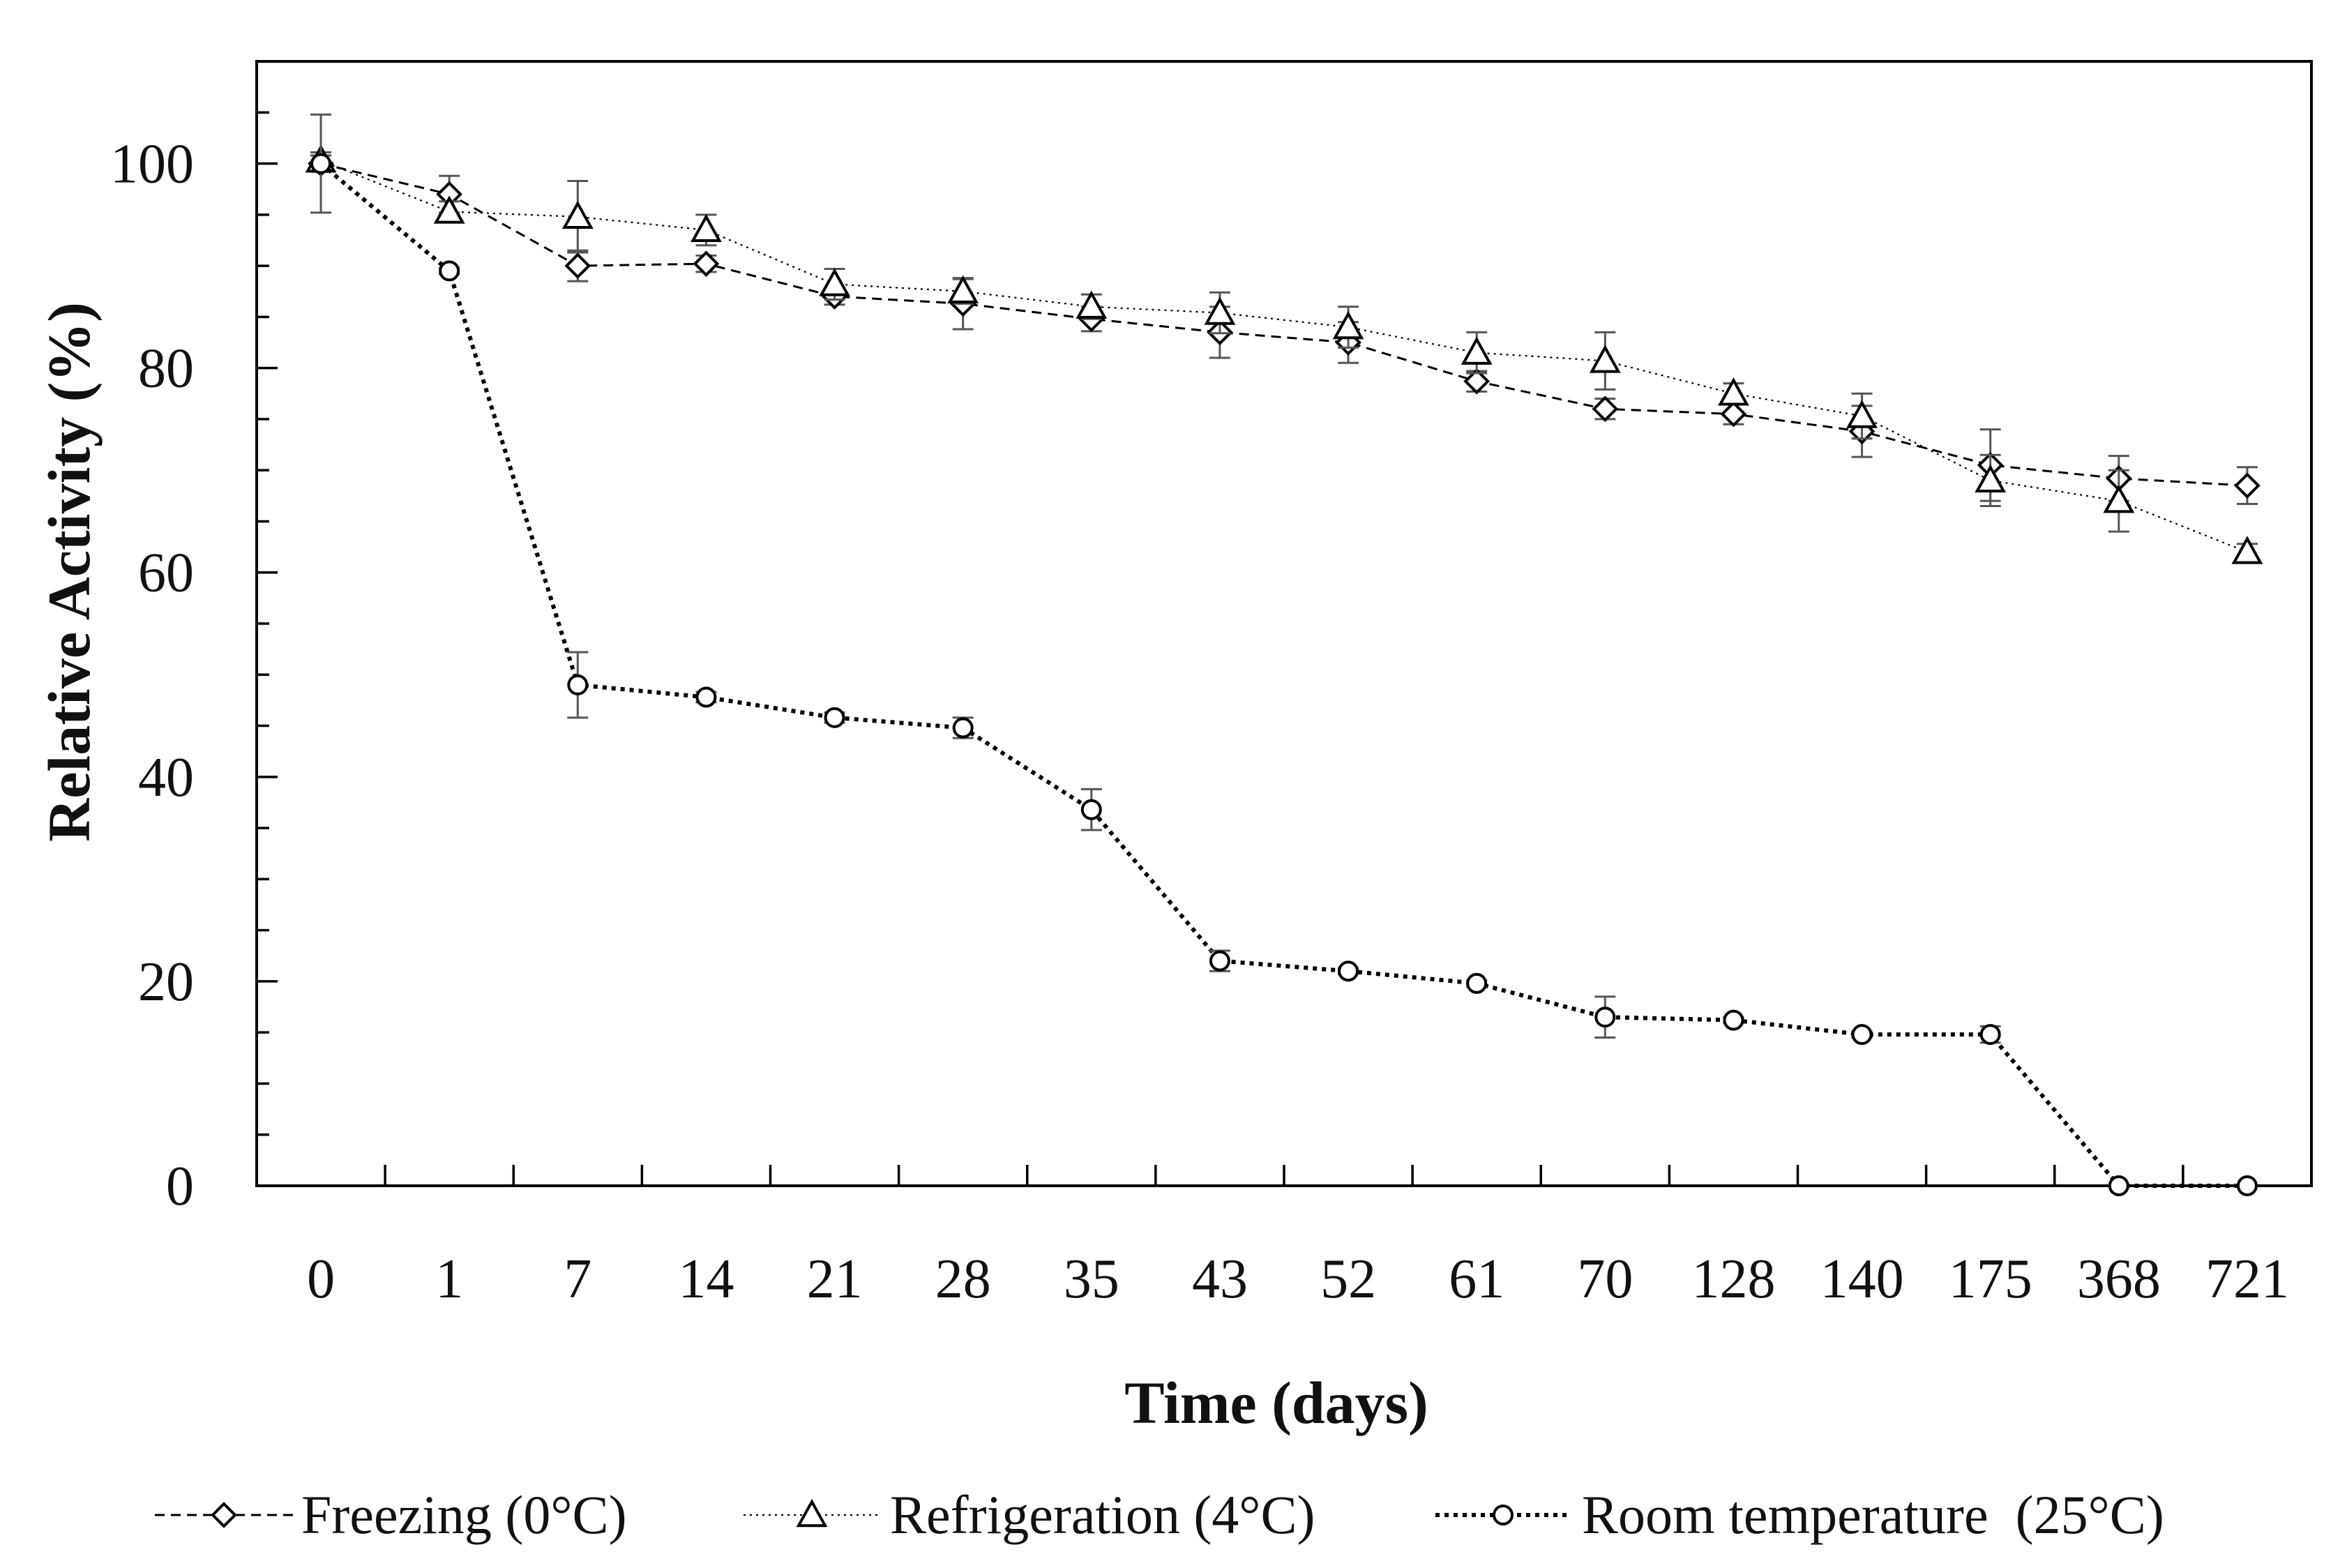 This screenshot has height=1568, width=2347. I want to click on legend-entry: Refrigeration (4°C), so click(1029, 1514).